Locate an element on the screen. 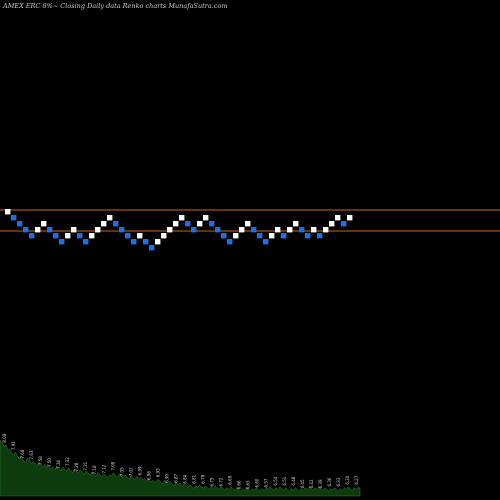  volume-label: 6.57 is located at coordinates (266, 482).